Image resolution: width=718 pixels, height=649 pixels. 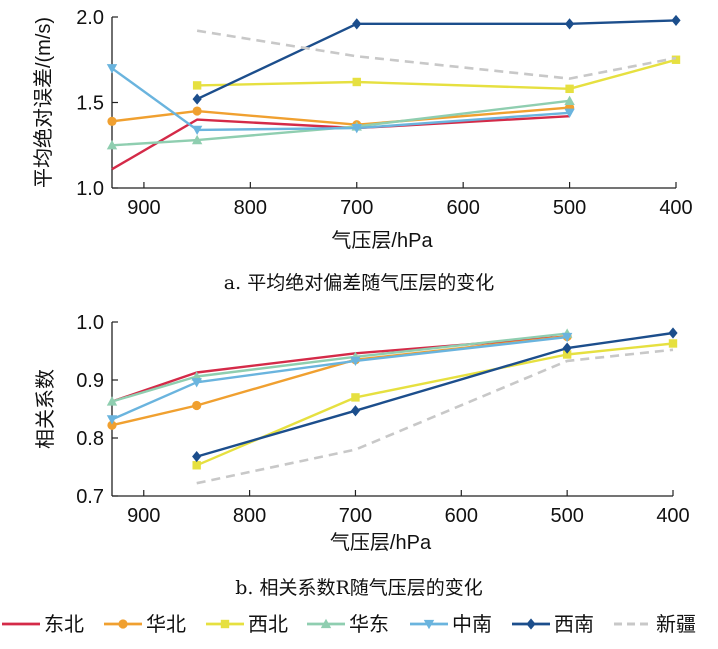 What do you see at coordinates (247, 624) in the screenshot?
I see `legend-item: 西北` at bounding box center [247, 624].